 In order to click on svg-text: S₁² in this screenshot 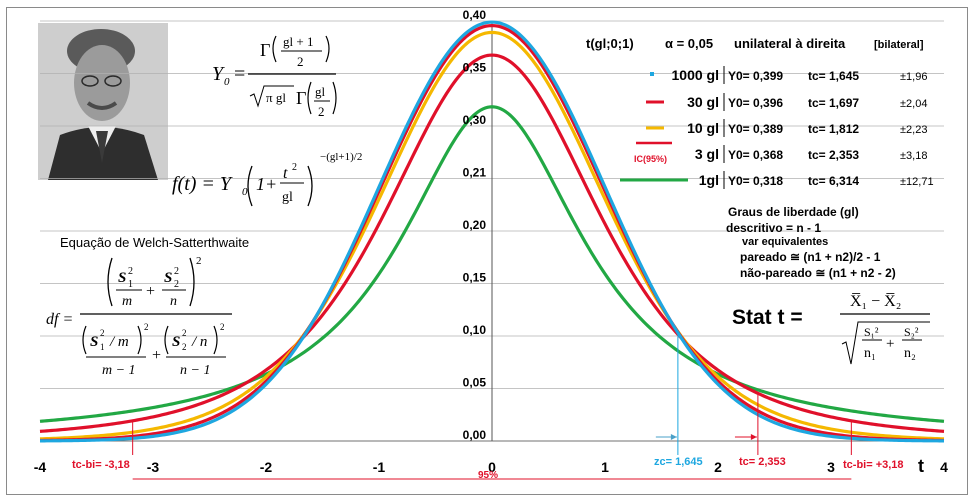, I will do `click(871, 332)`.